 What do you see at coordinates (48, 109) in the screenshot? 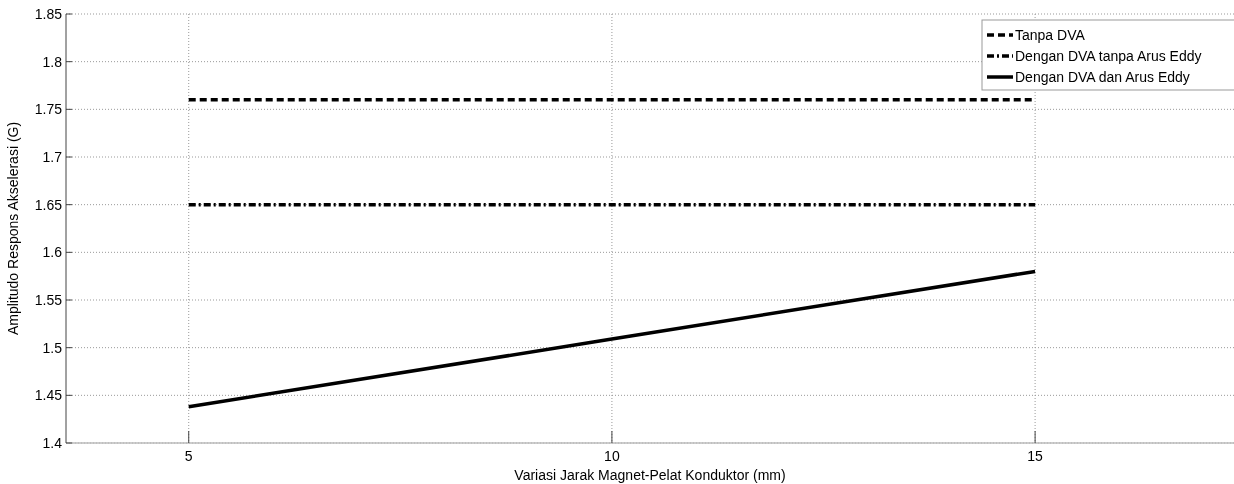
I see `y-tick-label: 1.75` at bounding box center [48, 109].